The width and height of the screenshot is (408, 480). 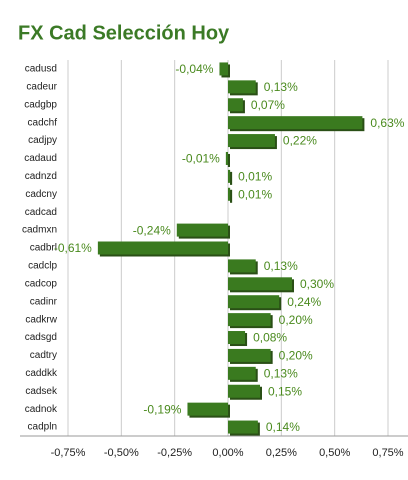 What do you see at coordinates (162, 409) in the screenshot?
I see `value-label: -0,19%` at bounding box center [162, 409].